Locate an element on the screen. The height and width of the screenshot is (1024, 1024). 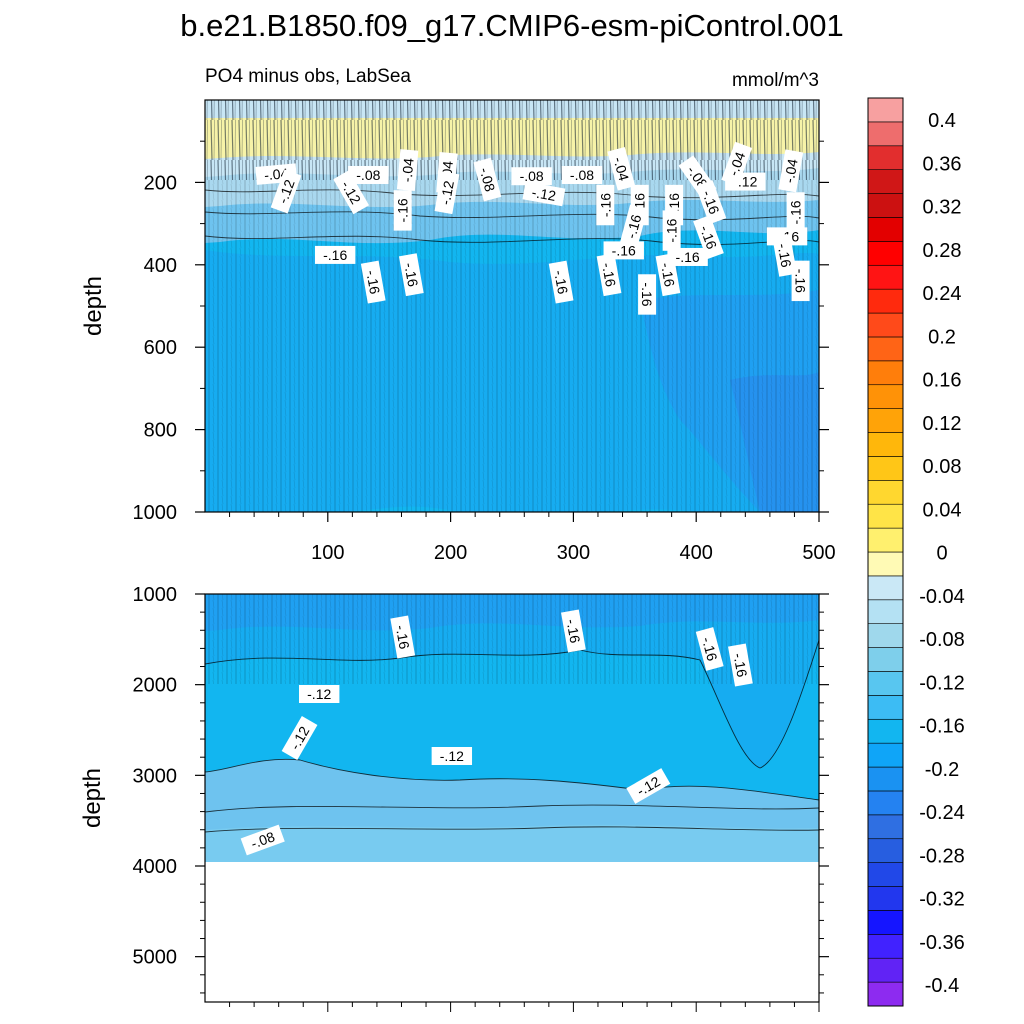
upper-ytick-label: 600 is located at coordinates (160, 348).